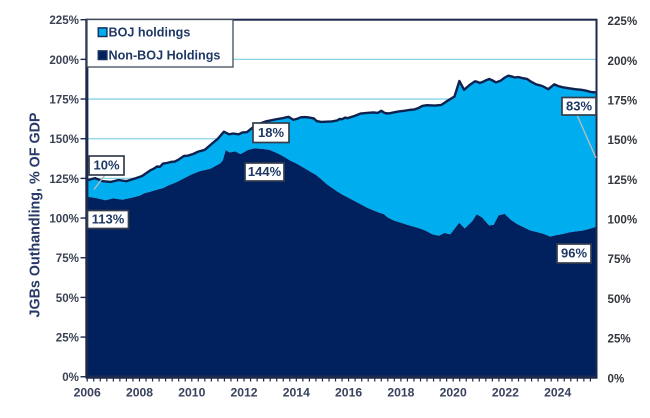 The image size is (650, 418). What do you see at coordinates (453, 392) in the screenshot?
I see `svg-text: 2020` at bounding box center [453, 392].